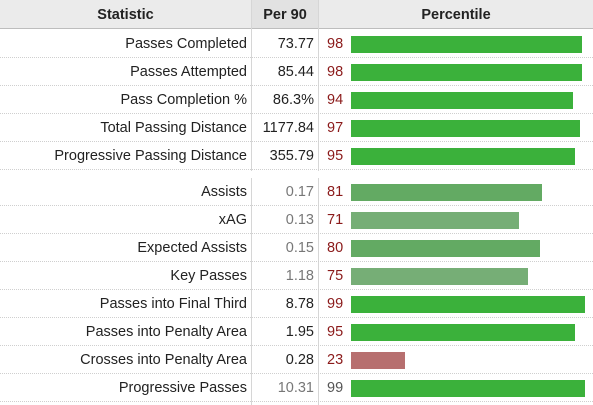 Image resolution: width=593 pixels, height=405 pixels. What do you see at coordinates (299, 304) in the screenshot?
I see `per90-value: 8.78` at bounding box center [299, 304].